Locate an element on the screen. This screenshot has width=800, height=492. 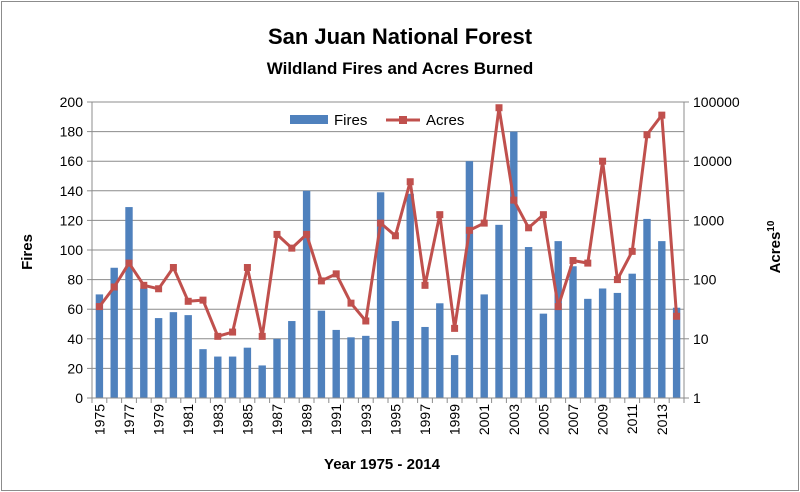
x-axis-label: Year 1975 - 2014 is located at coordinates (382, 464).